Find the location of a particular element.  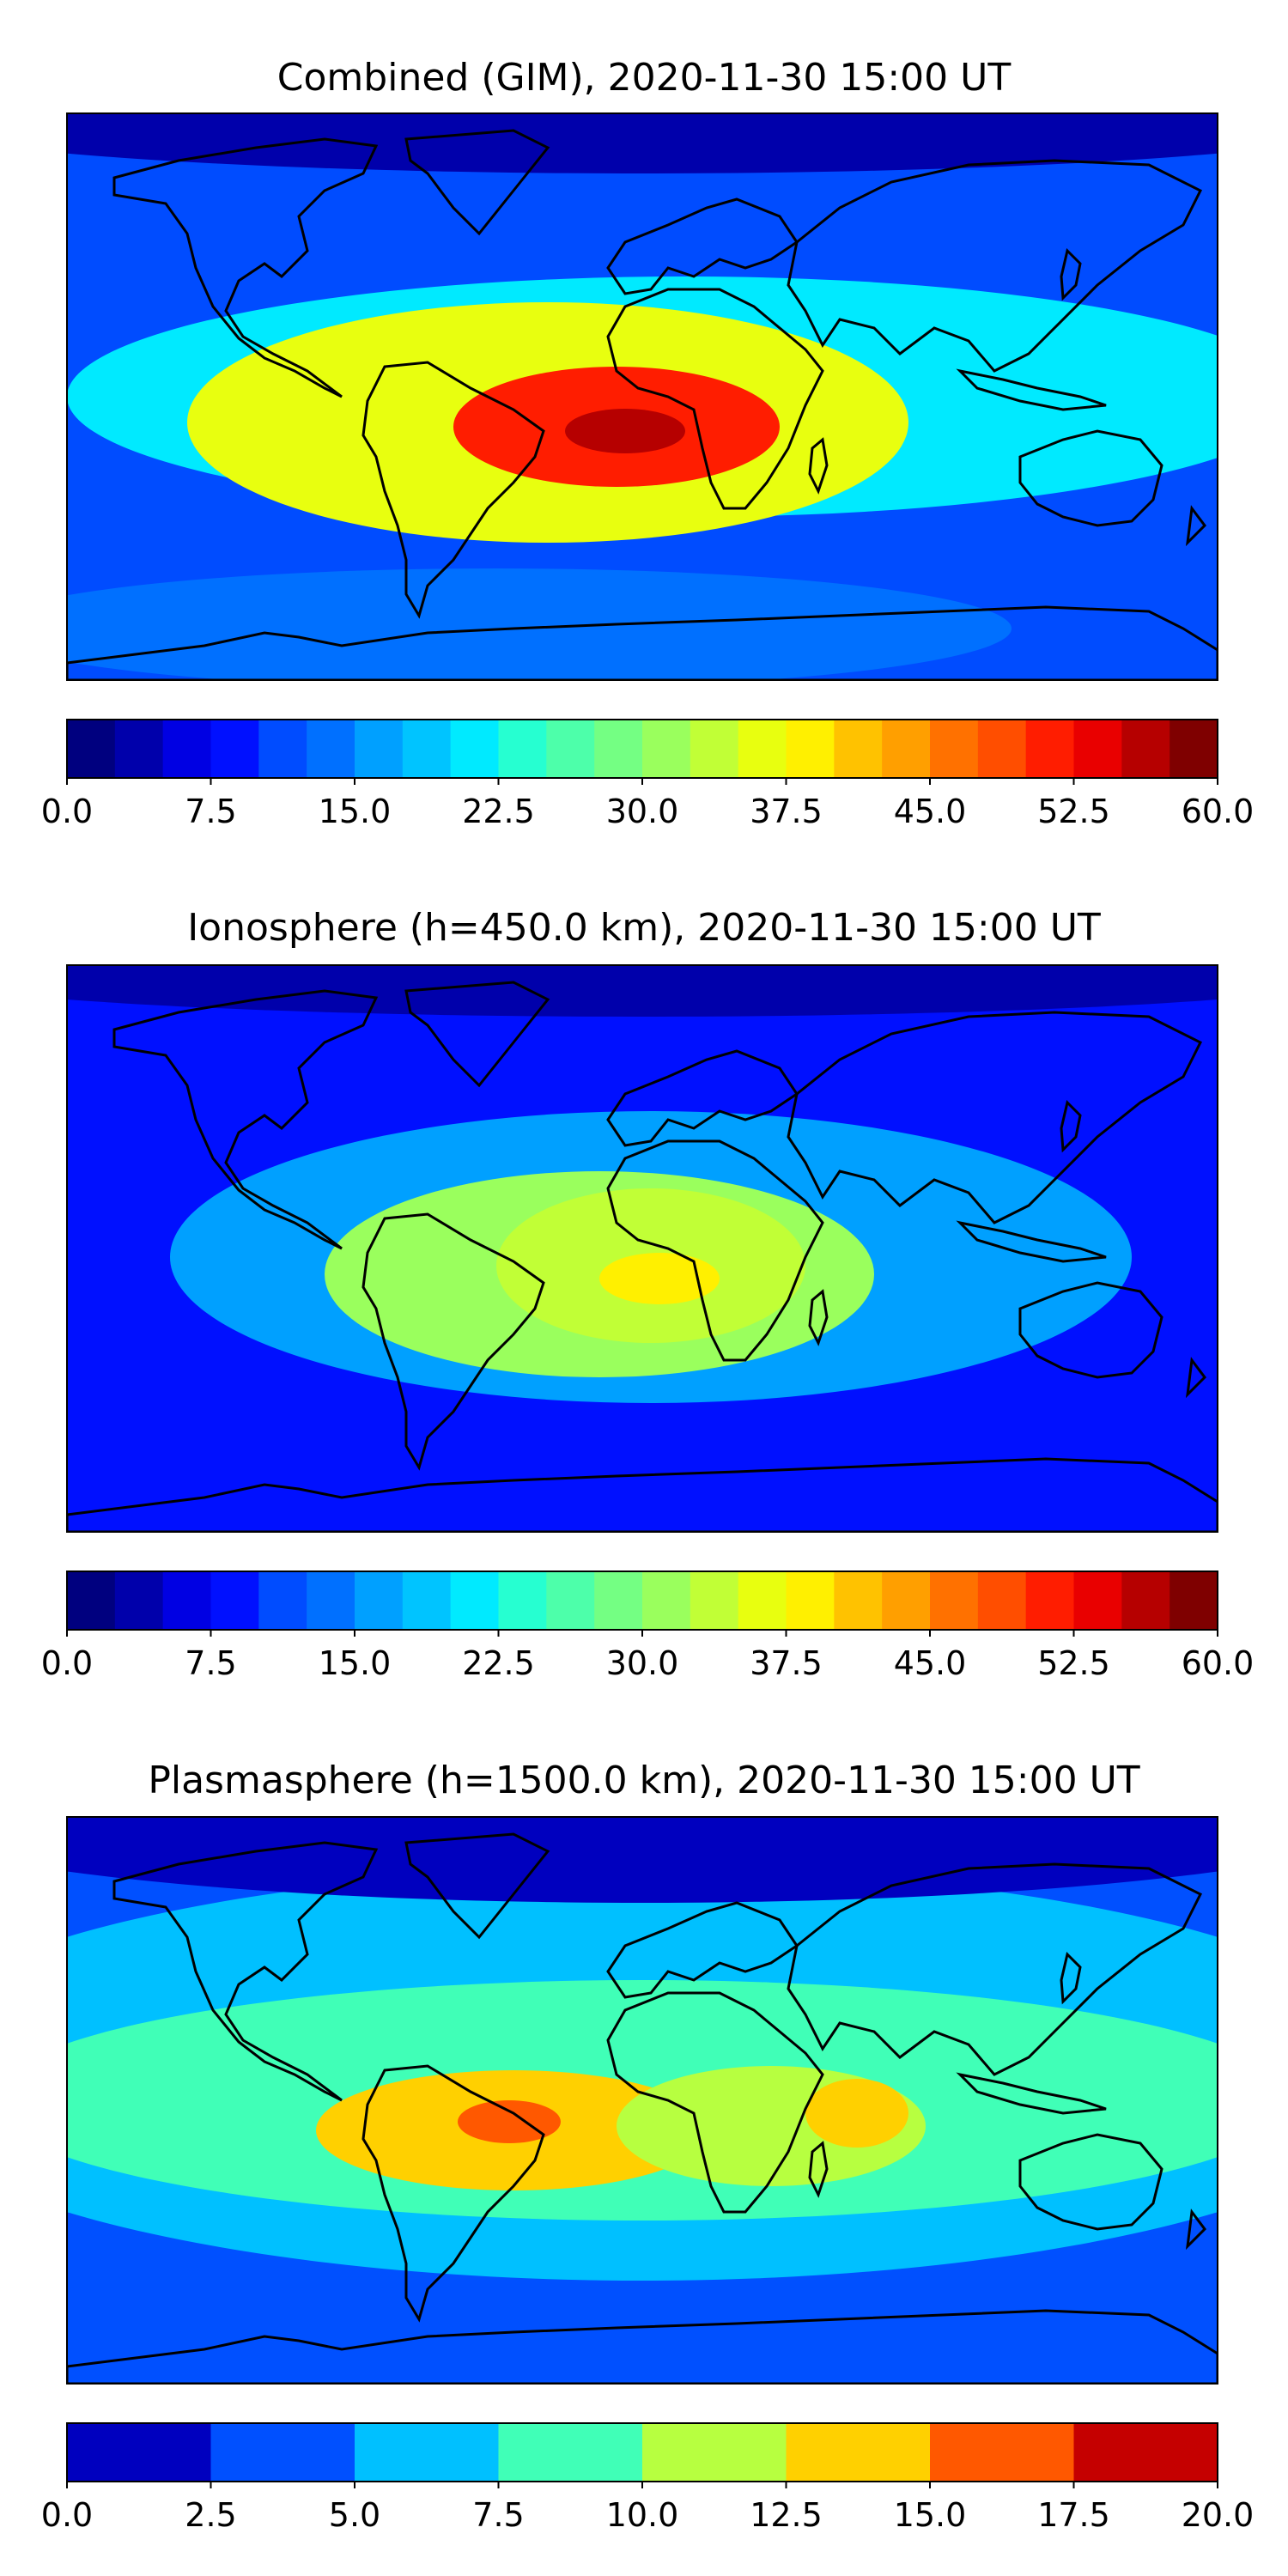

panel1-colorbar: 0.0 7.5 15.0 22.5 30.0 37.5 45.0 52.5 60.0 is located at coordinates (647, 775).